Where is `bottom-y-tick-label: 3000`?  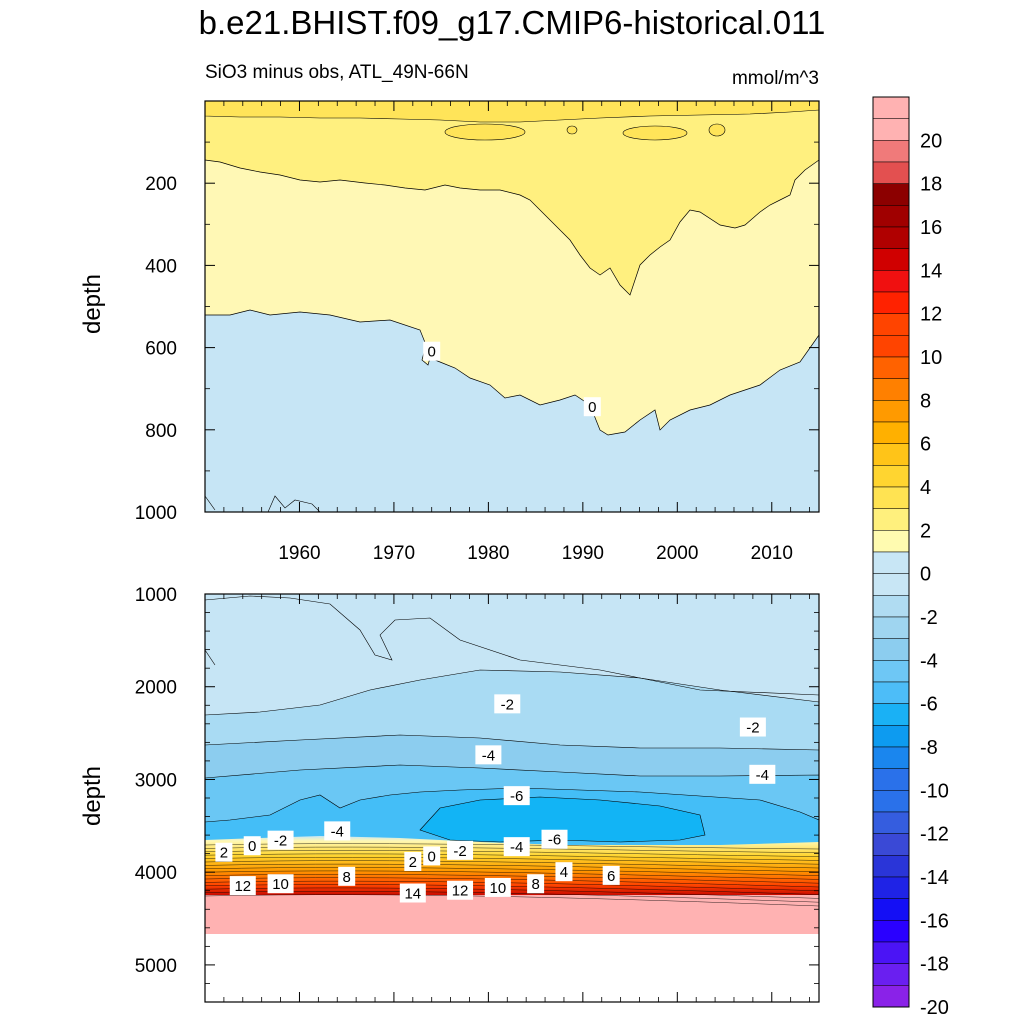
bottom-y-tick-label: 3000 is located at coordinates (156, 780).